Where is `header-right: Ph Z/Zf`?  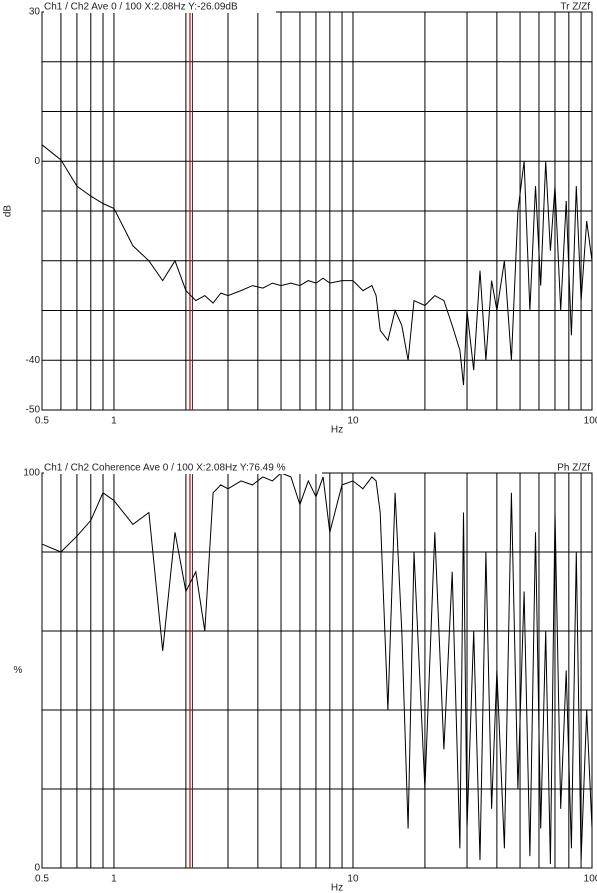 header-right: Ph Z/Zf is located at coordinates (573, 468).